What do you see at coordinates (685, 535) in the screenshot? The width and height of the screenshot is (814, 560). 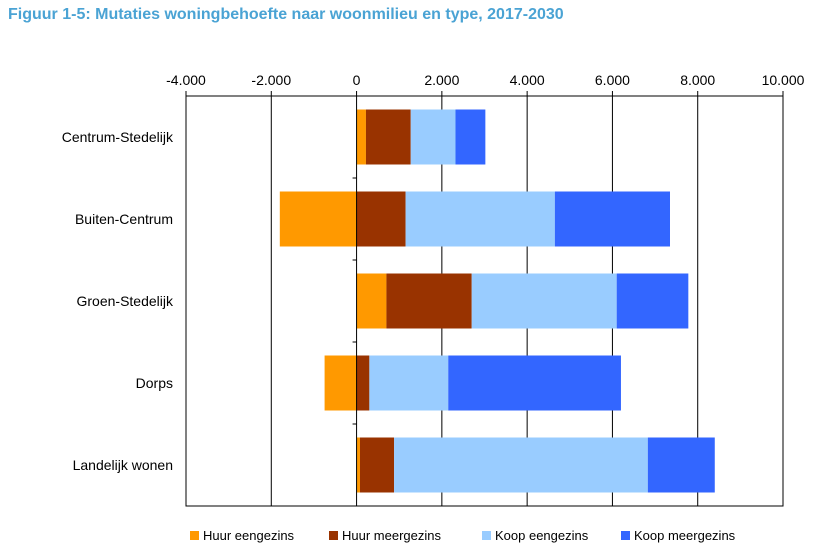 I see `legend-label: Koop meergezins` at bounding box center [685, 535].